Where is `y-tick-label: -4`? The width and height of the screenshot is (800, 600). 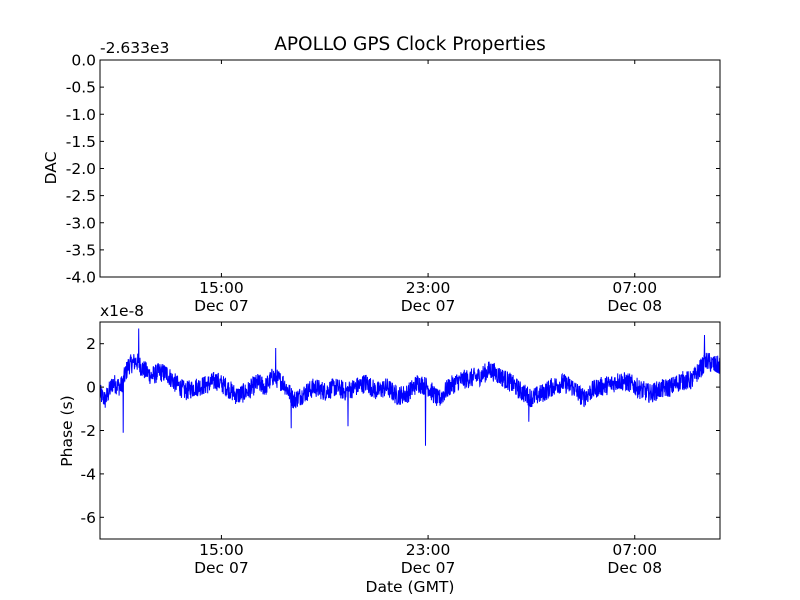 y-tick-label: -4 is located at coordinates (88, 474).